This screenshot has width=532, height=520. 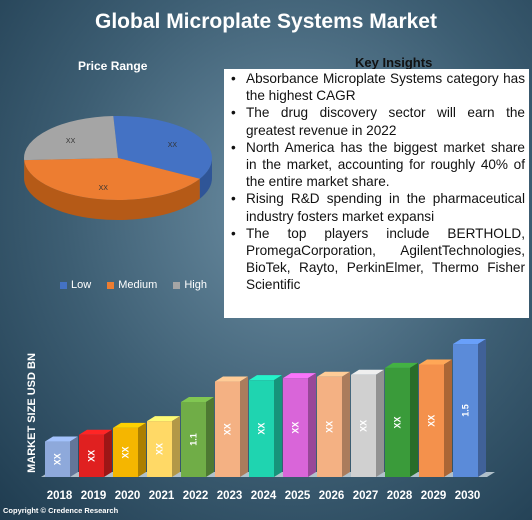 I want to click on page-title: Global Microplate Systems Market, so click(x=266, y=21).